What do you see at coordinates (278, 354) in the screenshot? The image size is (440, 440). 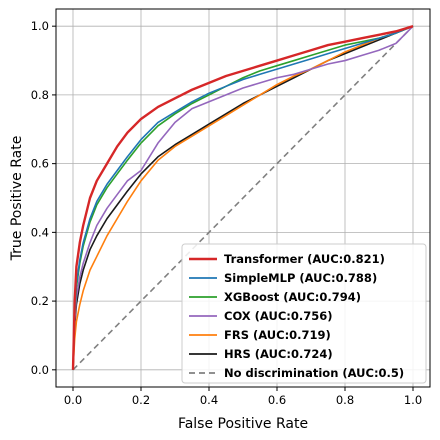 I see `legend-label: HRS (AUC:0.724)` at bounding box center [278, 354].